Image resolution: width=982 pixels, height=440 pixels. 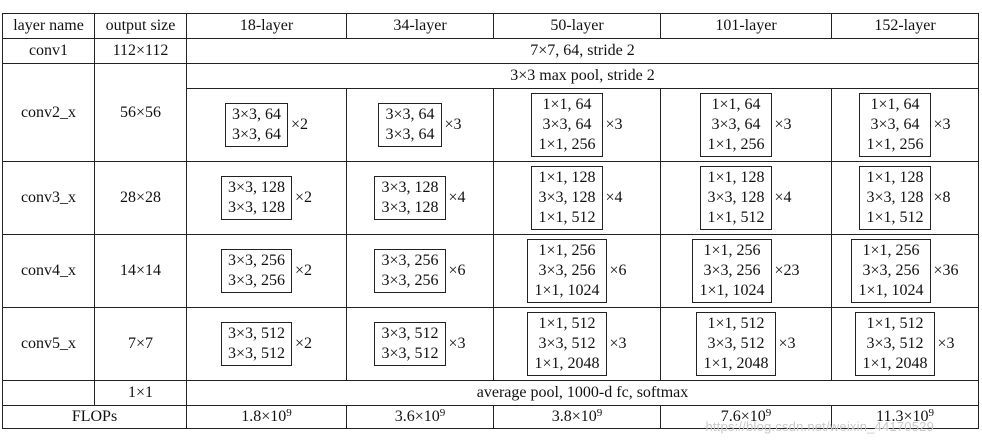 I want to click on building-block: 1×1, 256 3×3, 256 1×1, 1024 ×6, so click(x=577, y=271).